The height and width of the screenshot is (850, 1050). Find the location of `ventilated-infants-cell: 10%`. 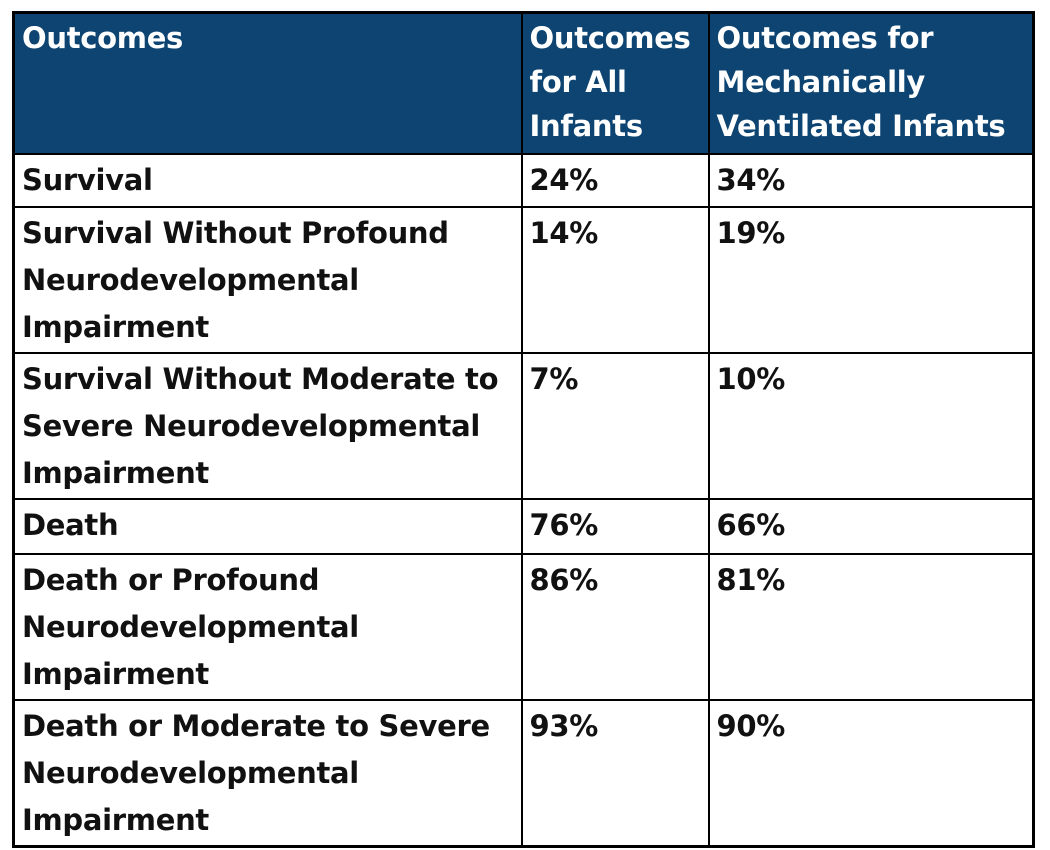

ventilated-infants-cell: 10% is located at coordinates (871, 425).